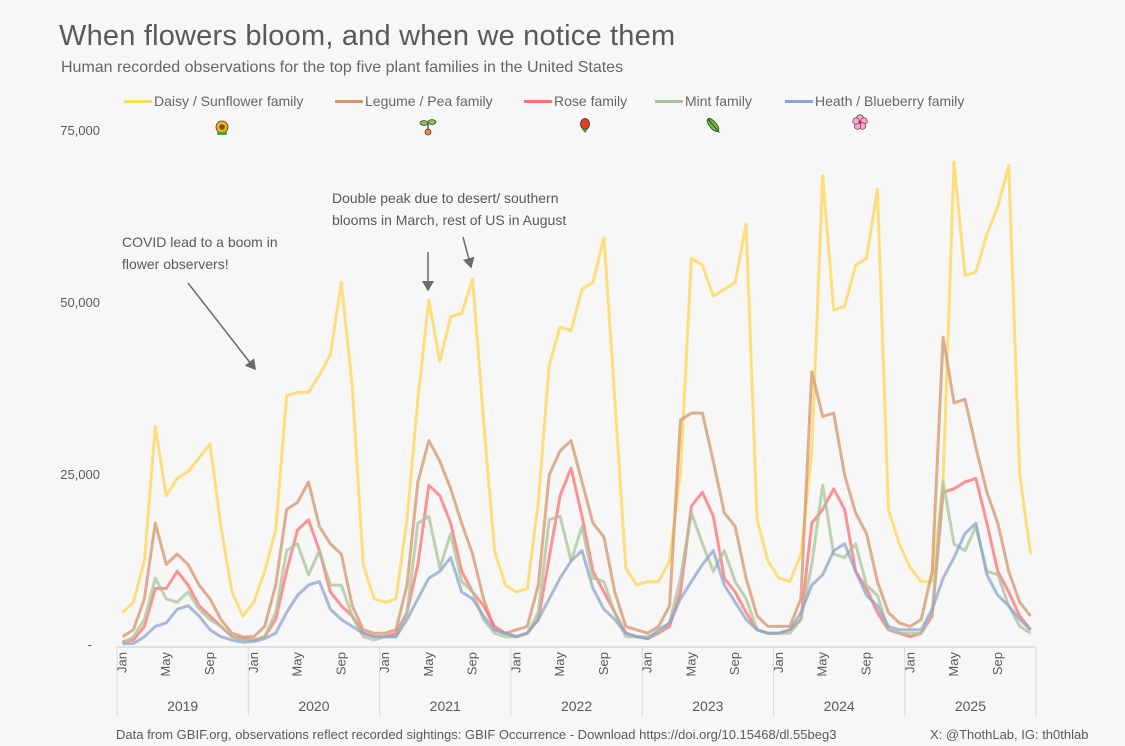  What do you see at coordinates (429, 101) in the screenshot?
I see `legend-label: Legume / Pea family` at bounding box center [429, 101].